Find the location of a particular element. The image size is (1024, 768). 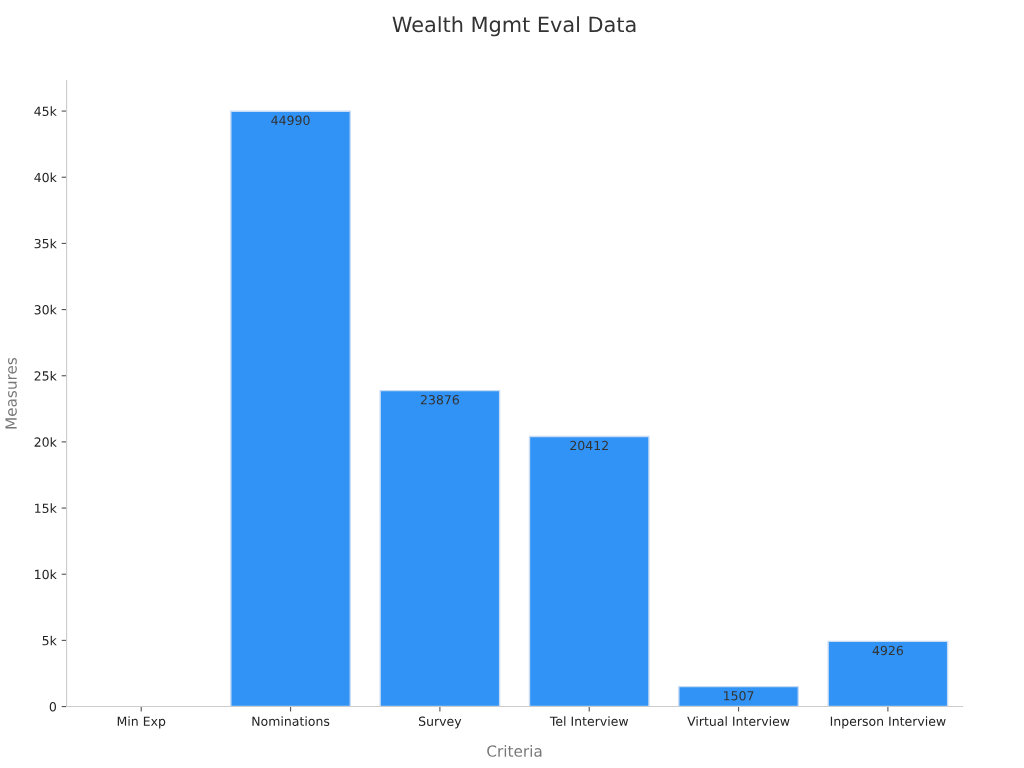

x-tick-label: Survey is located at coordinates (440, 722).